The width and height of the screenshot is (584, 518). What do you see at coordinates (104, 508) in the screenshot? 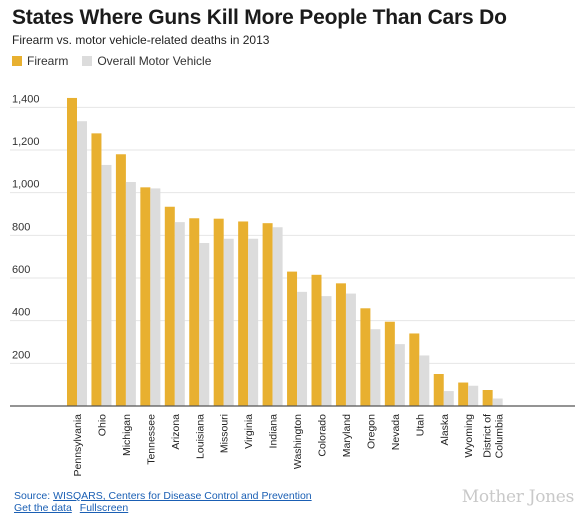
I see `fullscreen-link: Fullscreen` at bounding box center [104, 508].